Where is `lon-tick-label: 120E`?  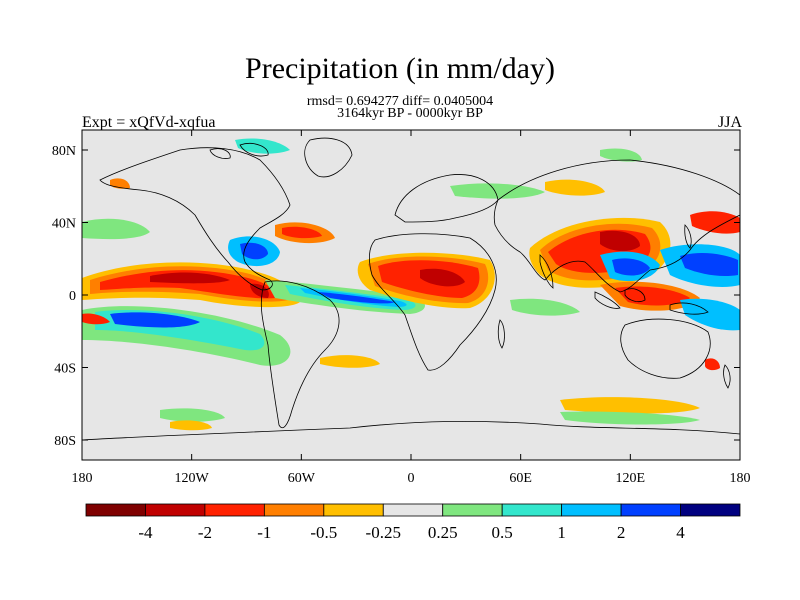 lon-tick-label: 120E is located at coordinates (631, 478).